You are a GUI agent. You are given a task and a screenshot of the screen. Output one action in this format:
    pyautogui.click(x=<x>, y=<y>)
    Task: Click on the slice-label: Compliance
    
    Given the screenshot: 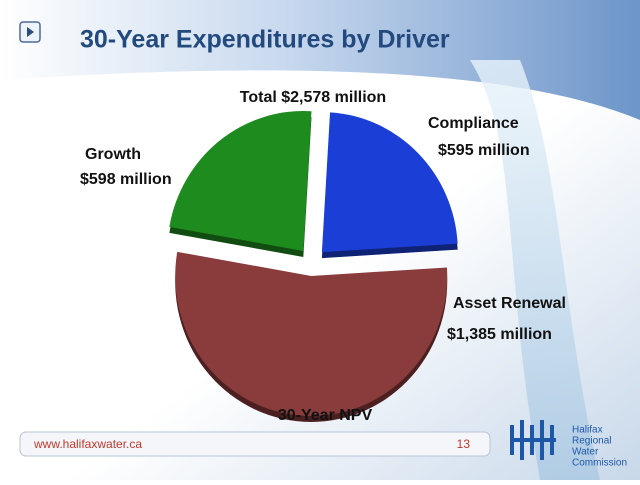 What is the action you would take?
    pyautogui.click(x=473, y=123)
    